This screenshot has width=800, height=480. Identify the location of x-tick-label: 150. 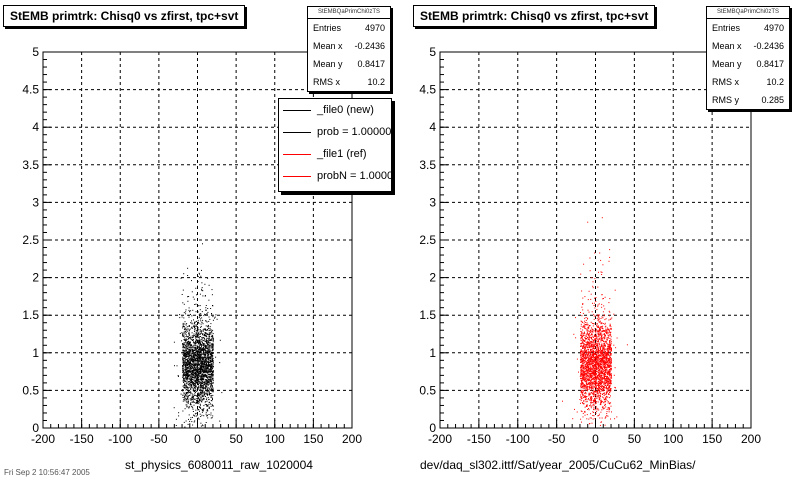
(313, 439).